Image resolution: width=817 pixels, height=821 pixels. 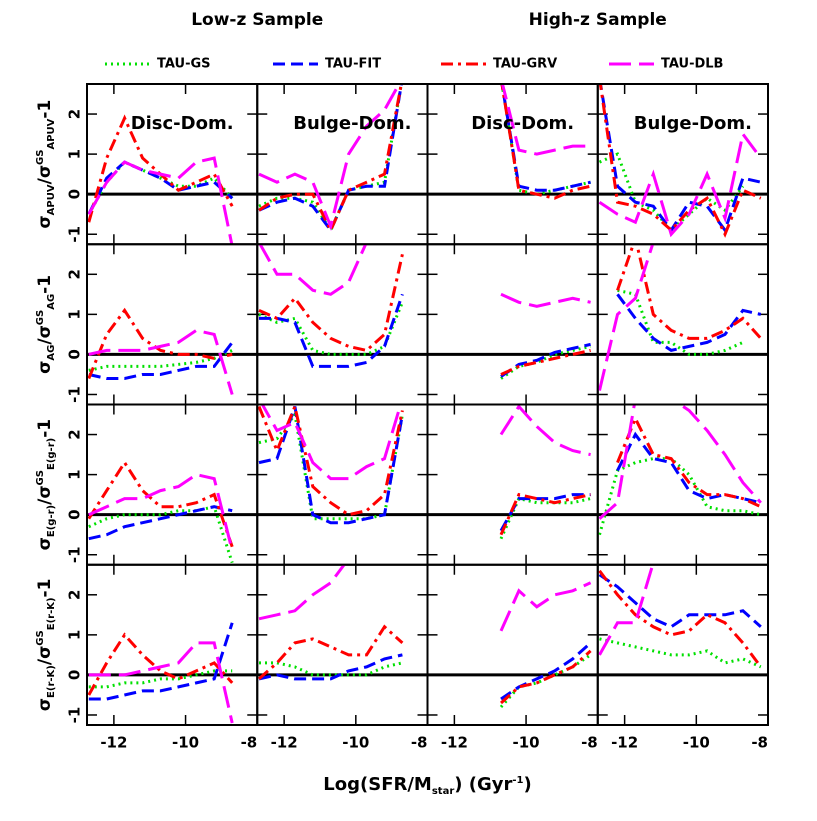 I want to click on legend-label: TAU-FIT, so click(x=353, y=64).